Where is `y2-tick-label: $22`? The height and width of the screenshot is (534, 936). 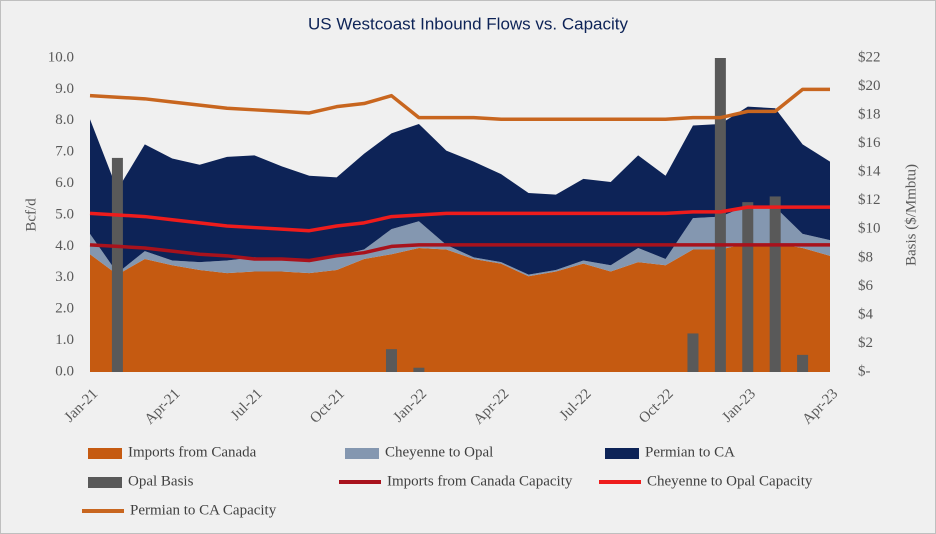 y2-tick-label: $22 is located at coordinates (869, 57).